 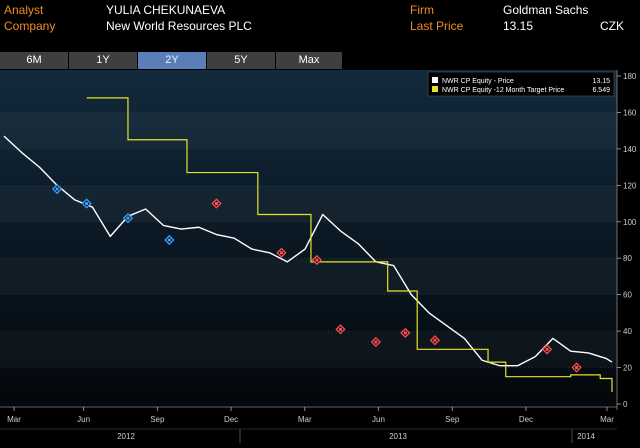 What do you see at coordinates (546, 10) in the screenshot?
I see `firm-value: Goldman Sachs` at bounding box center [546, 10].